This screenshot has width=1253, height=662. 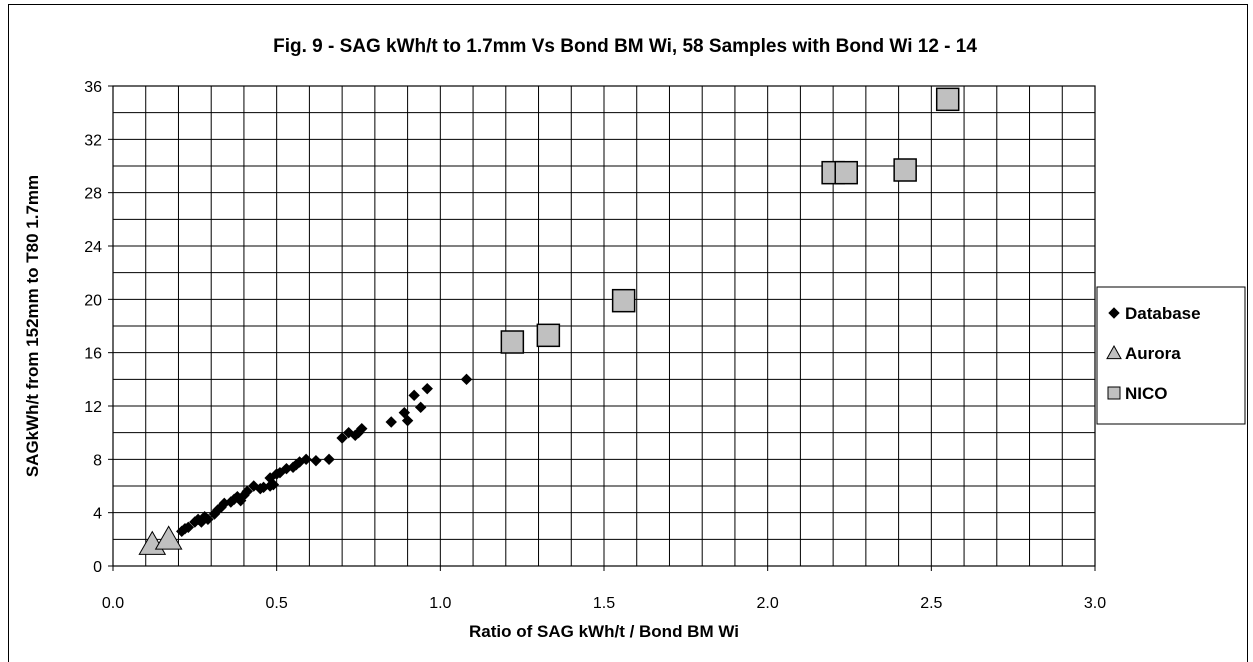 I want to click on legend: Database Aurora NICO, so click(x=1171, y=355).